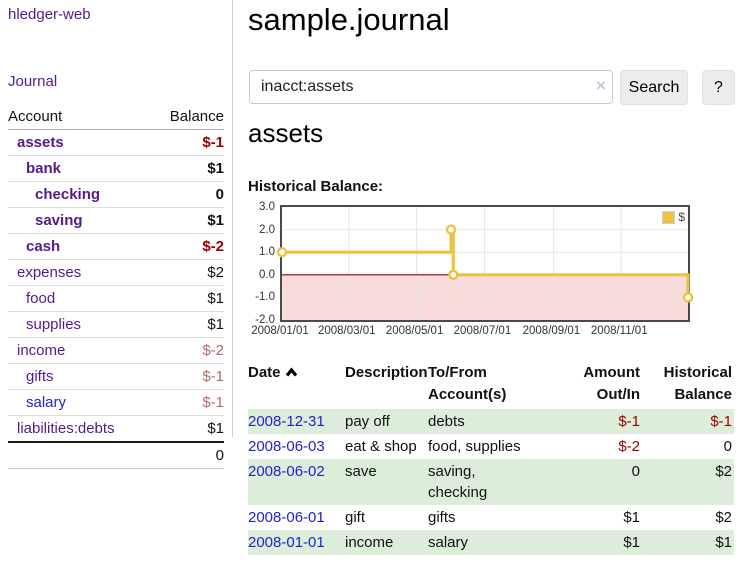 The height and width of the screenshot is (582, 742). I want to click on account-row: bank $1, so click(116, 168).